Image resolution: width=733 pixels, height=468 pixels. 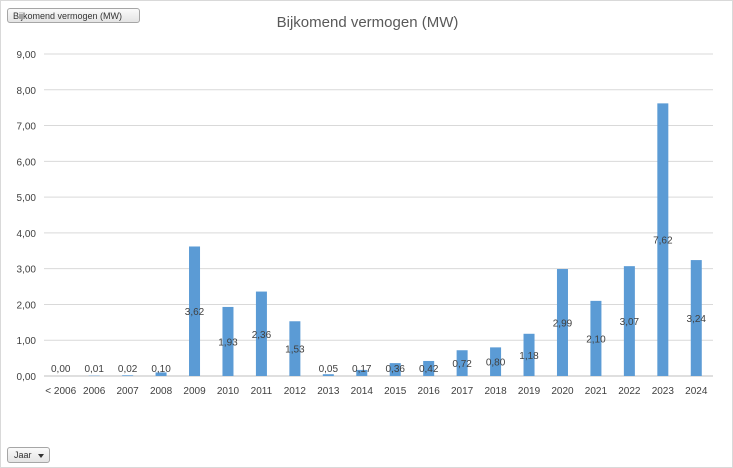 I want to click on data-label: 1,18, so click(x=529, y=356).